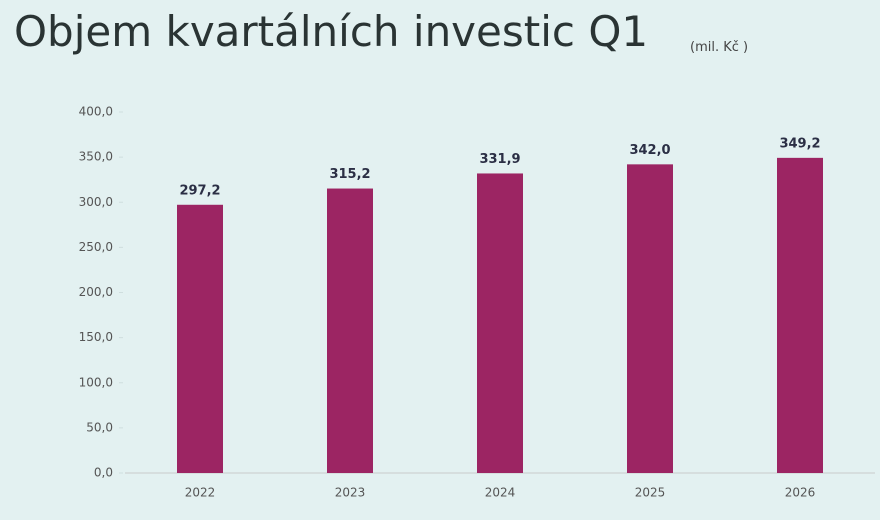 The image size is (880, 520). I want to click on value-label: 349,2, so click(799, 143).